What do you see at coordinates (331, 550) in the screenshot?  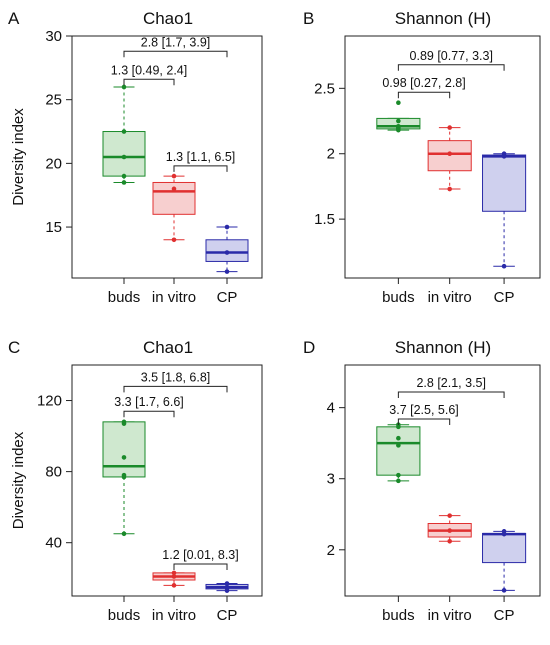 I see `y-tick-label-d: 2` at bounding box center [331, 550].